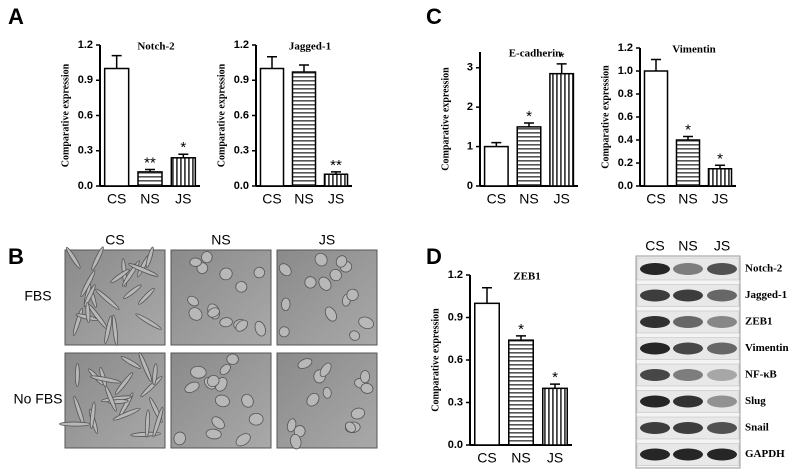  What do you see at coordinates (486, 458) in the screenshot?
I see `x-tick-label: CS` at bounding box center [486, 458].